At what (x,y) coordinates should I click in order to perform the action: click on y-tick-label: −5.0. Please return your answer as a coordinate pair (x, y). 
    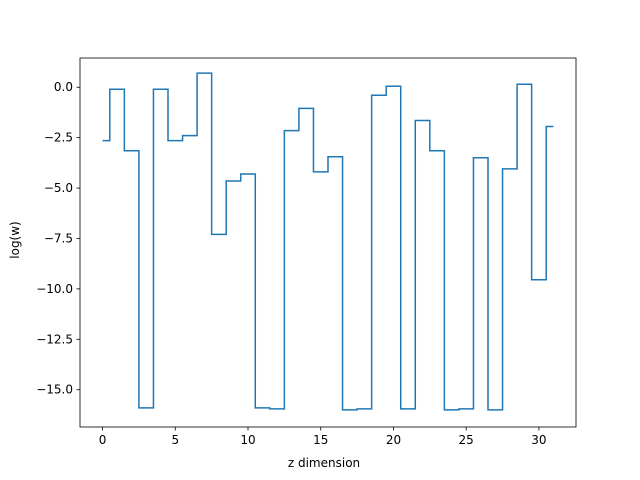
    Looking at the image, I should click on (58, 188).